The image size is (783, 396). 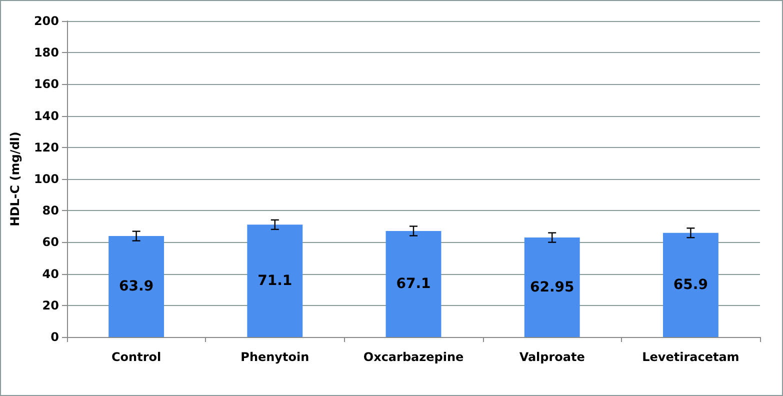 I want to click on y-tick-label: 80, so click(x=50, y=211).